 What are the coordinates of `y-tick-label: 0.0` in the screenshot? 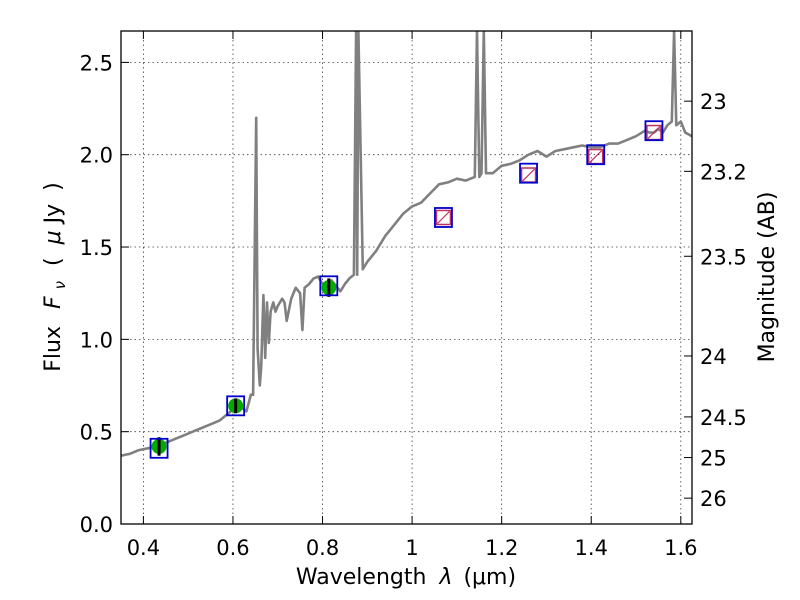 It's located at (96, 525).